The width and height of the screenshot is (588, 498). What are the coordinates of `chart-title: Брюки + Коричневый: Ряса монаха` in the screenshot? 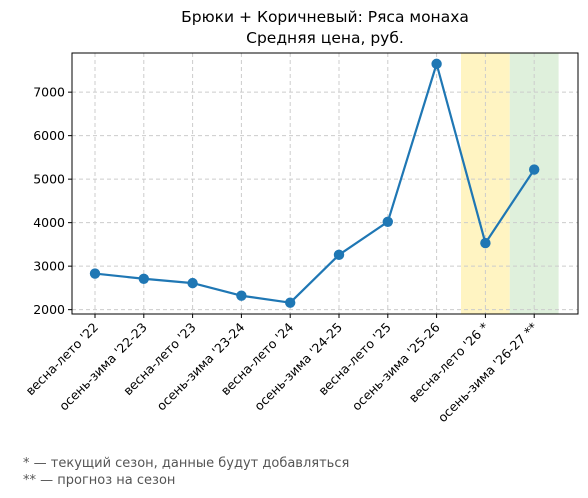 It's located at (325, 17).